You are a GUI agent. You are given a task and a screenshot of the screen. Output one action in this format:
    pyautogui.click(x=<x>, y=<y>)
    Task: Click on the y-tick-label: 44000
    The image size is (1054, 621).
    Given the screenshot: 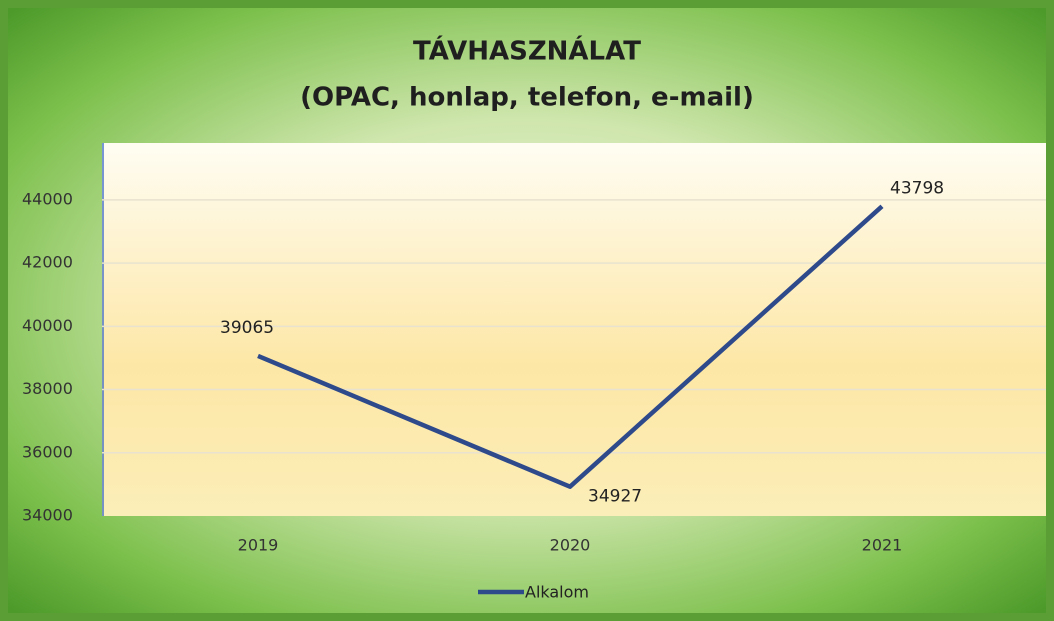 What is the action you would take?
    pyautogui.click(x=47, y=198)
    